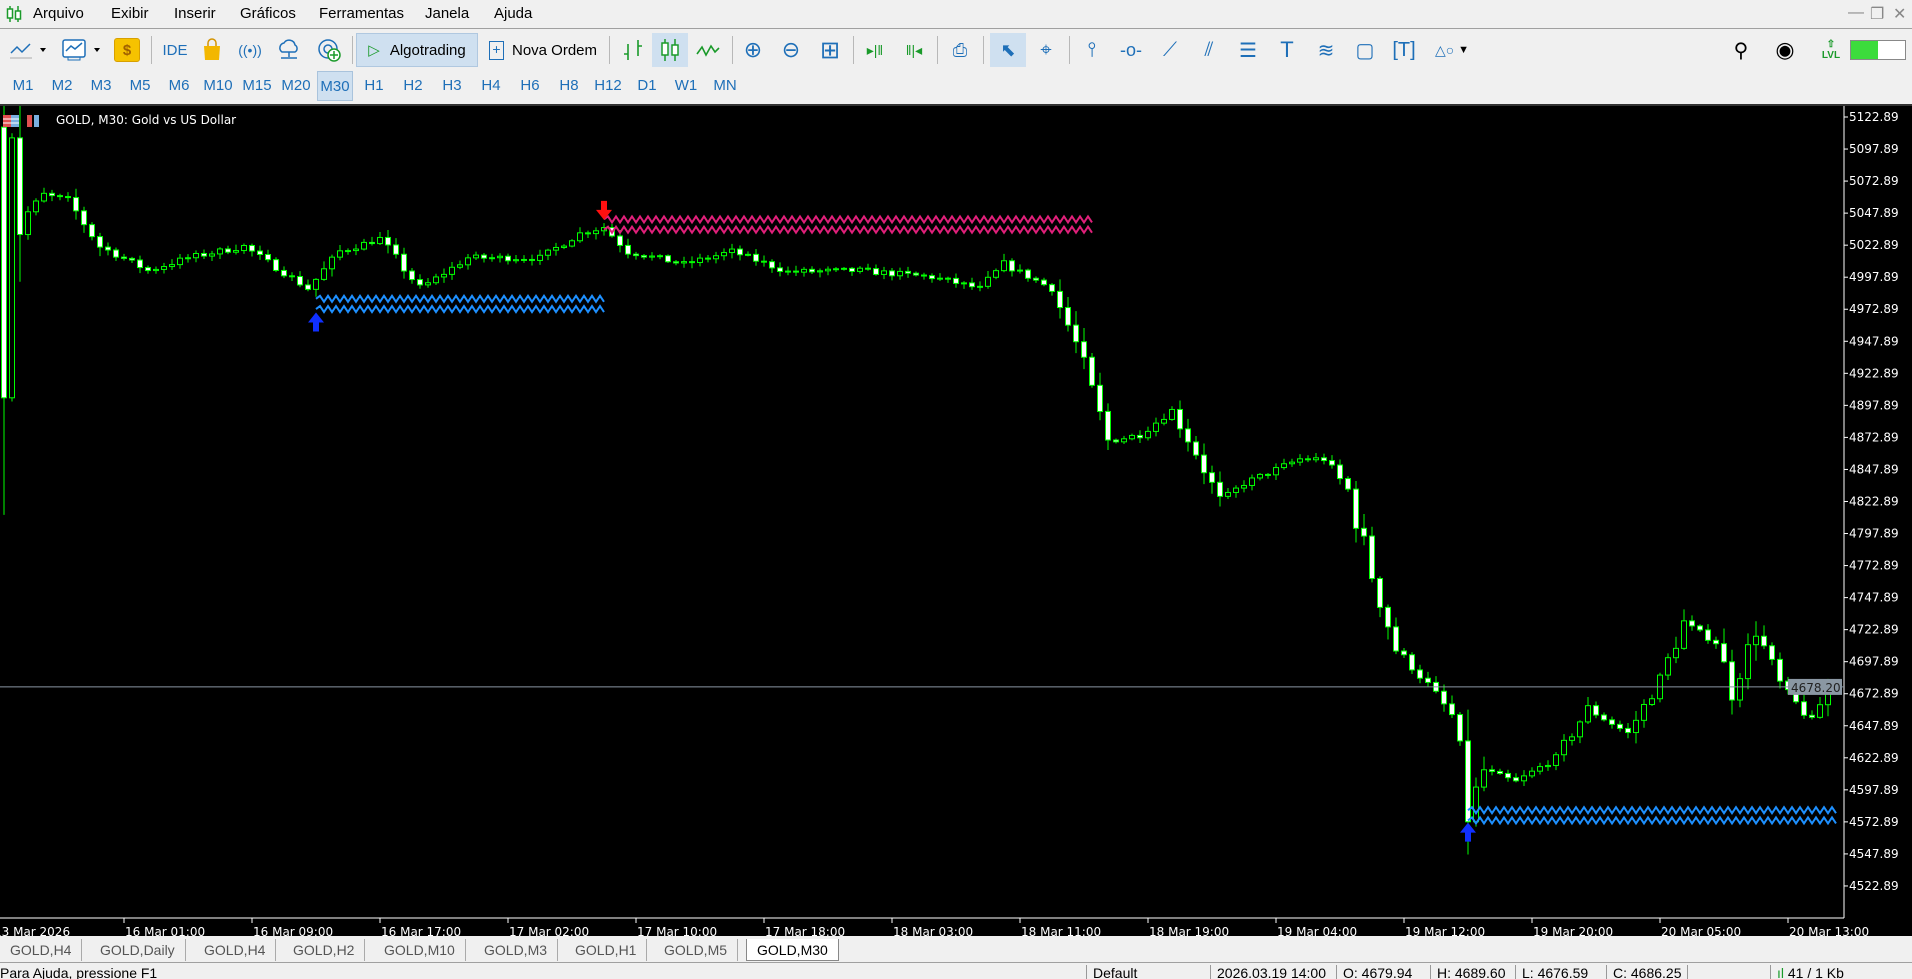  Describe the element at coordinates (268, 13) in the screenshot. I see `menu-graficos: Gráficos` at that location.